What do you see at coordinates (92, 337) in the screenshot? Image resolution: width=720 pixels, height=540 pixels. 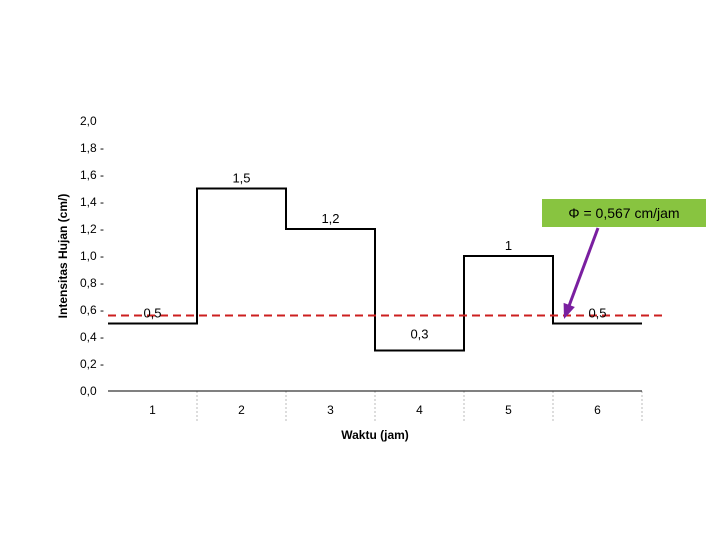 I see `y-tick-label: 0,4 -` at bounding box center [92, 337].